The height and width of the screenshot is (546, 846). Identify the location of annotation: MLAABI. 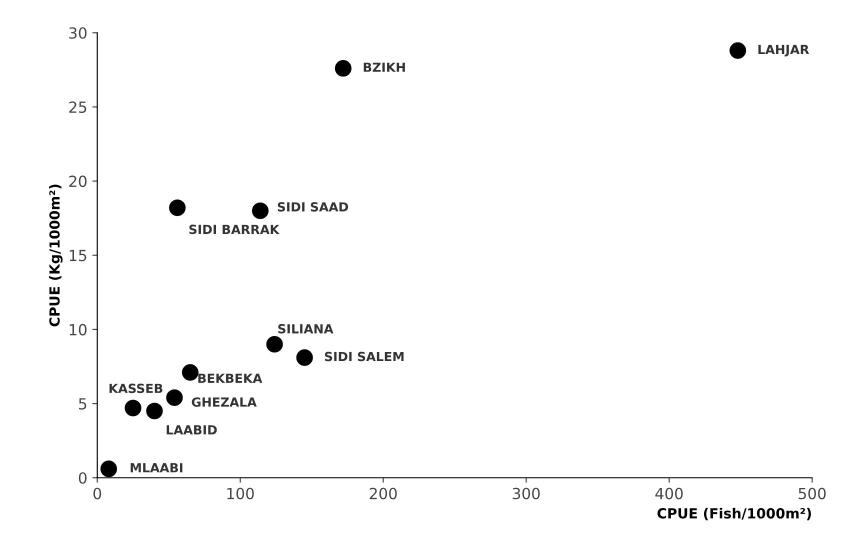
(156, 467).